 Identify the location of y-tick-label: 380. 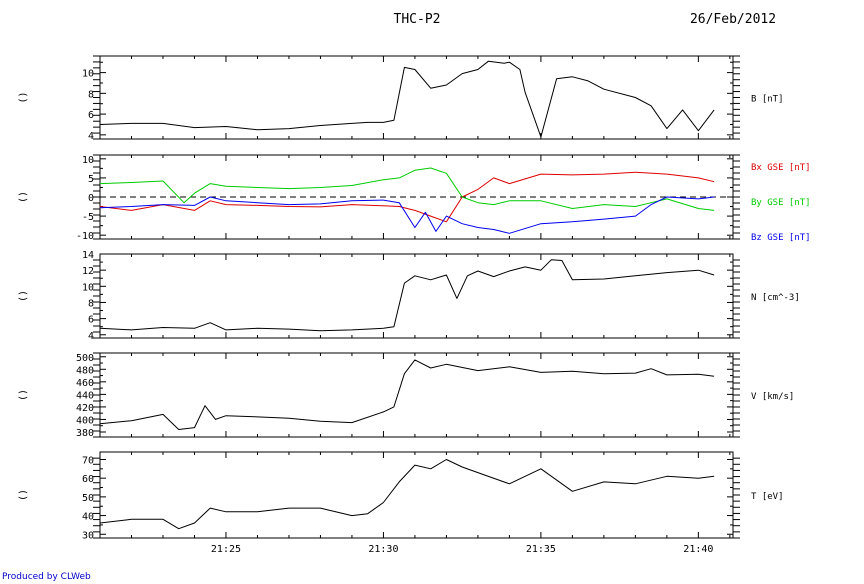
(85, 433).